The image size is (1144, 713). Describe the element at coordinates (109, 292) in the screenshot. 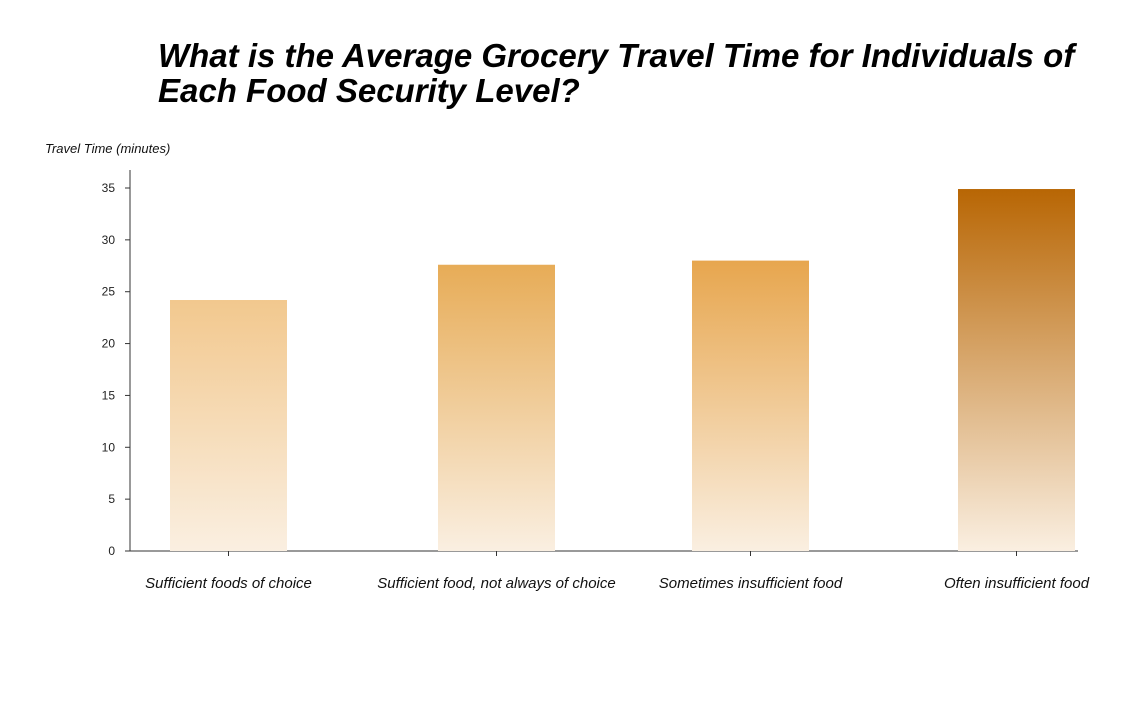

I see `y-tick-label: 25` at that location.